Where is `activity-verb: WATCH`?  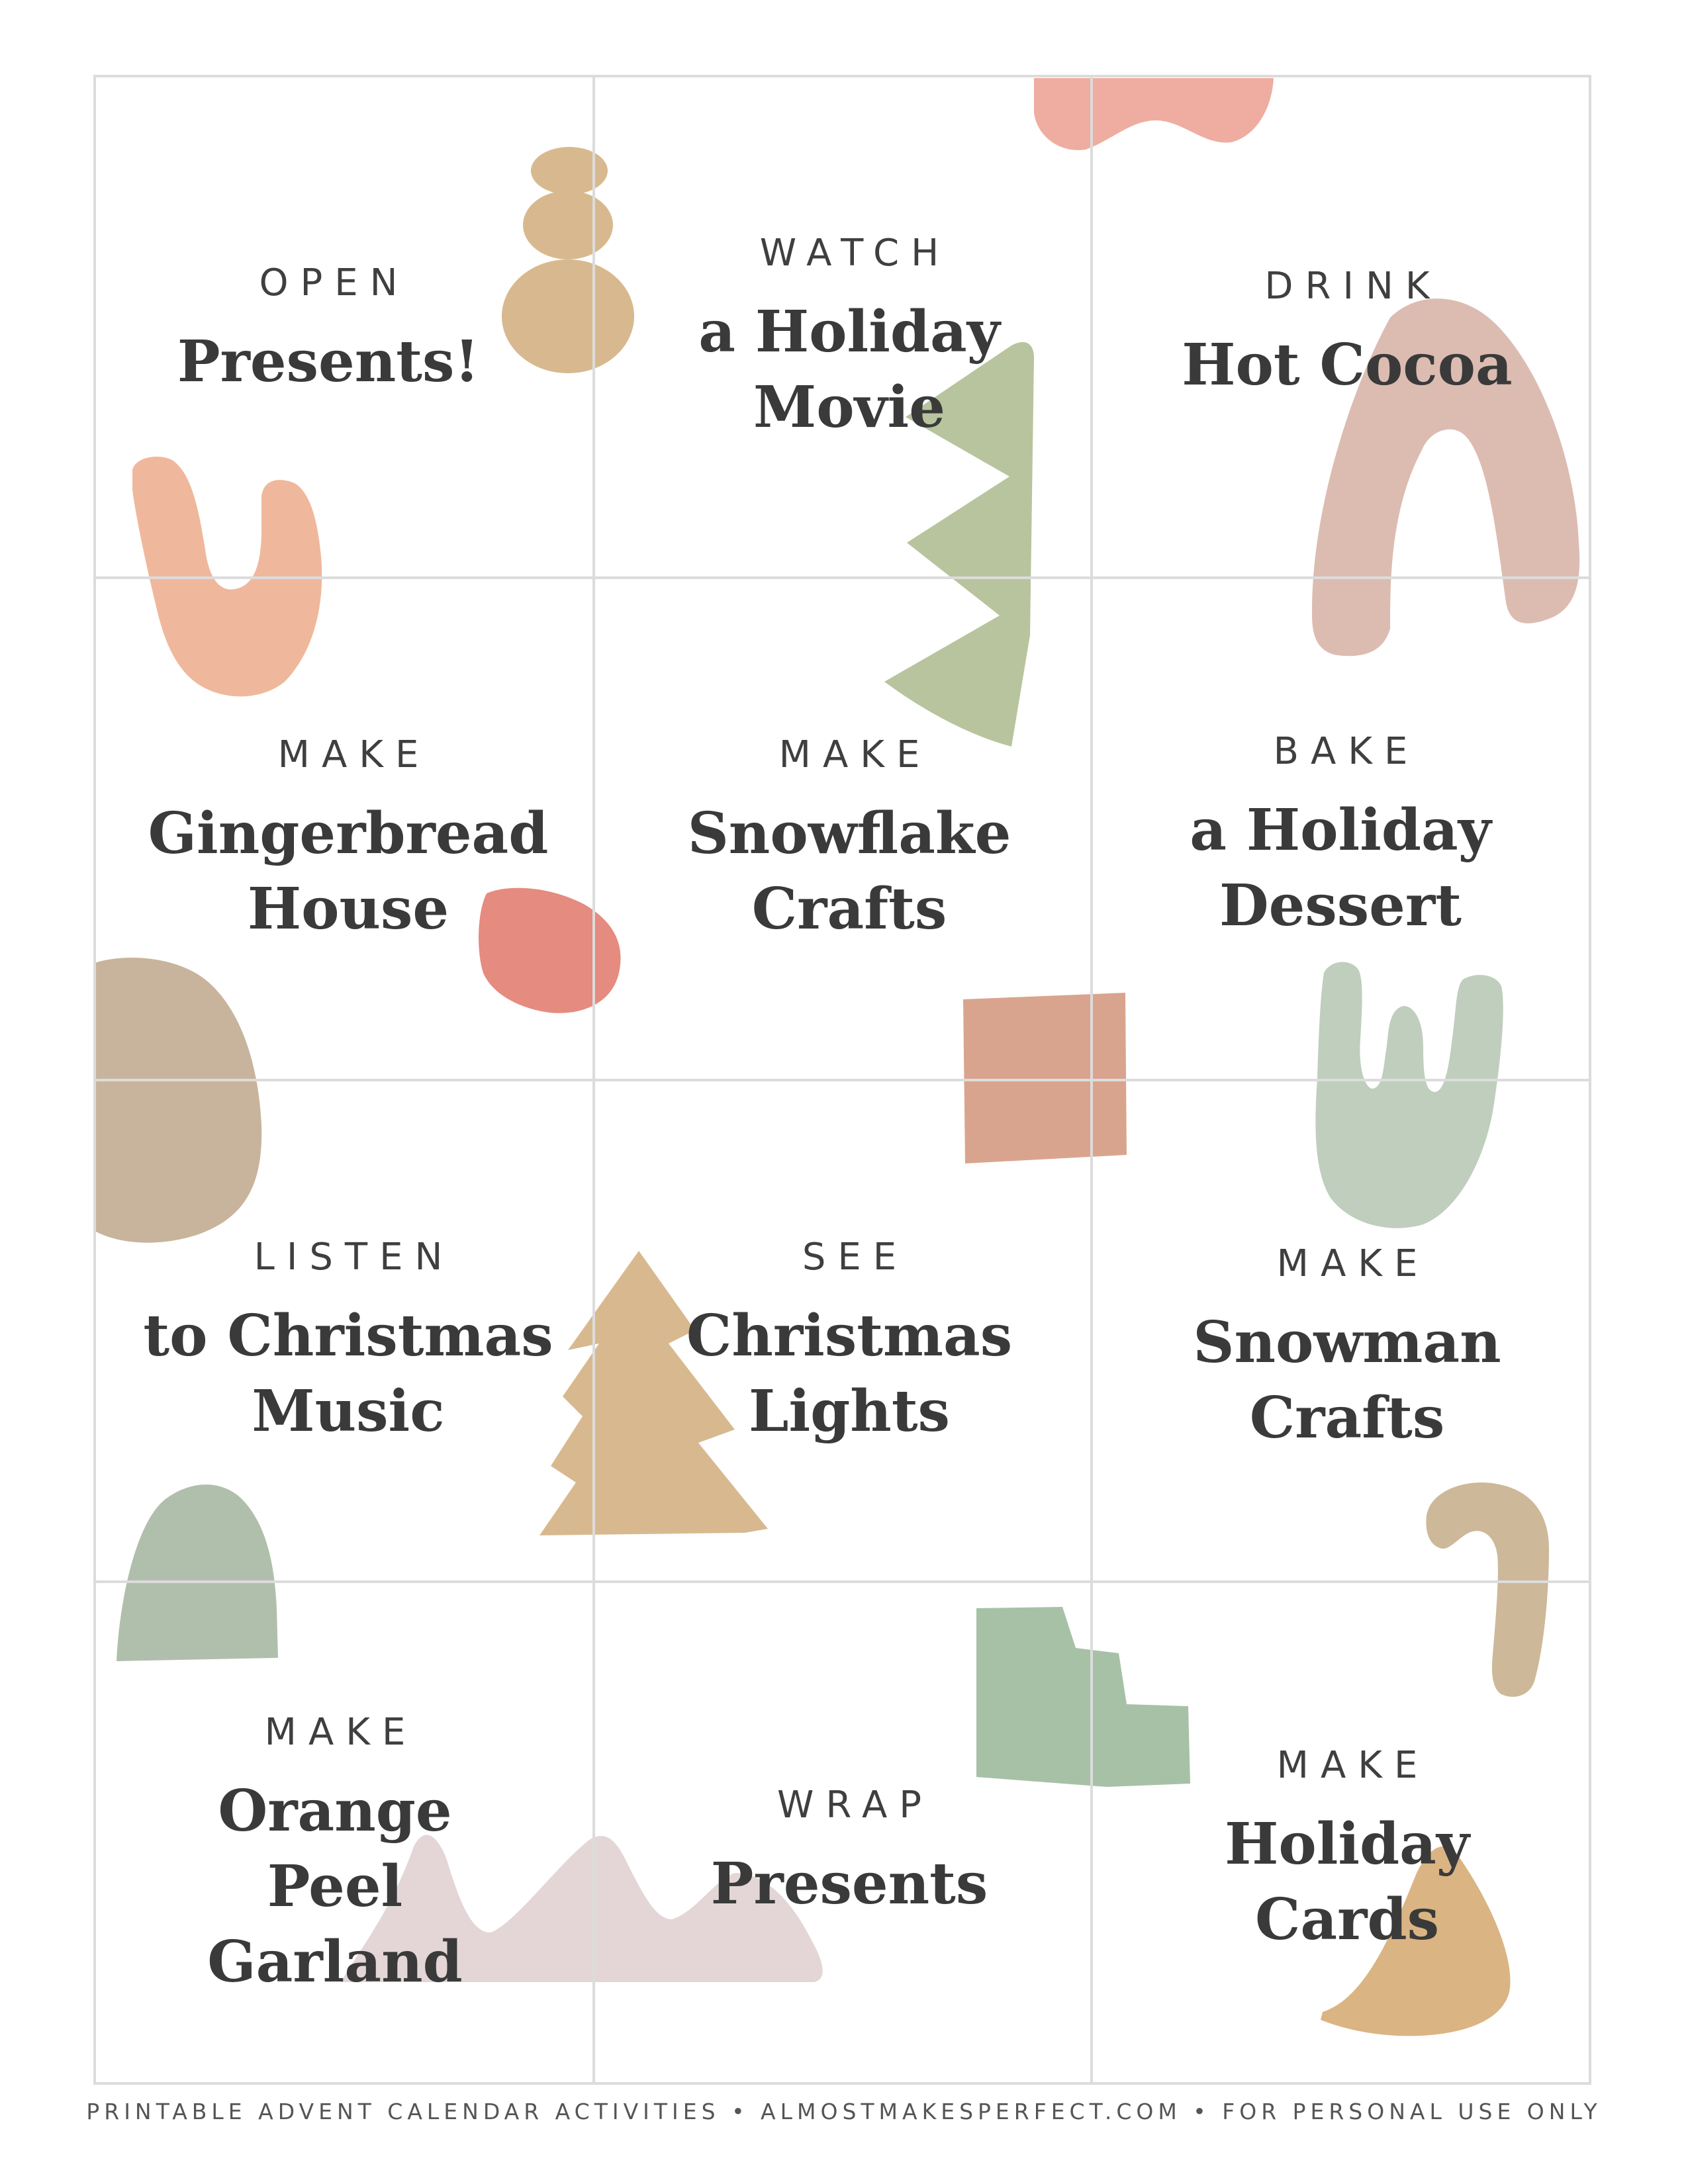
activity-verb: WATCH is located at coordinates (855, 253).